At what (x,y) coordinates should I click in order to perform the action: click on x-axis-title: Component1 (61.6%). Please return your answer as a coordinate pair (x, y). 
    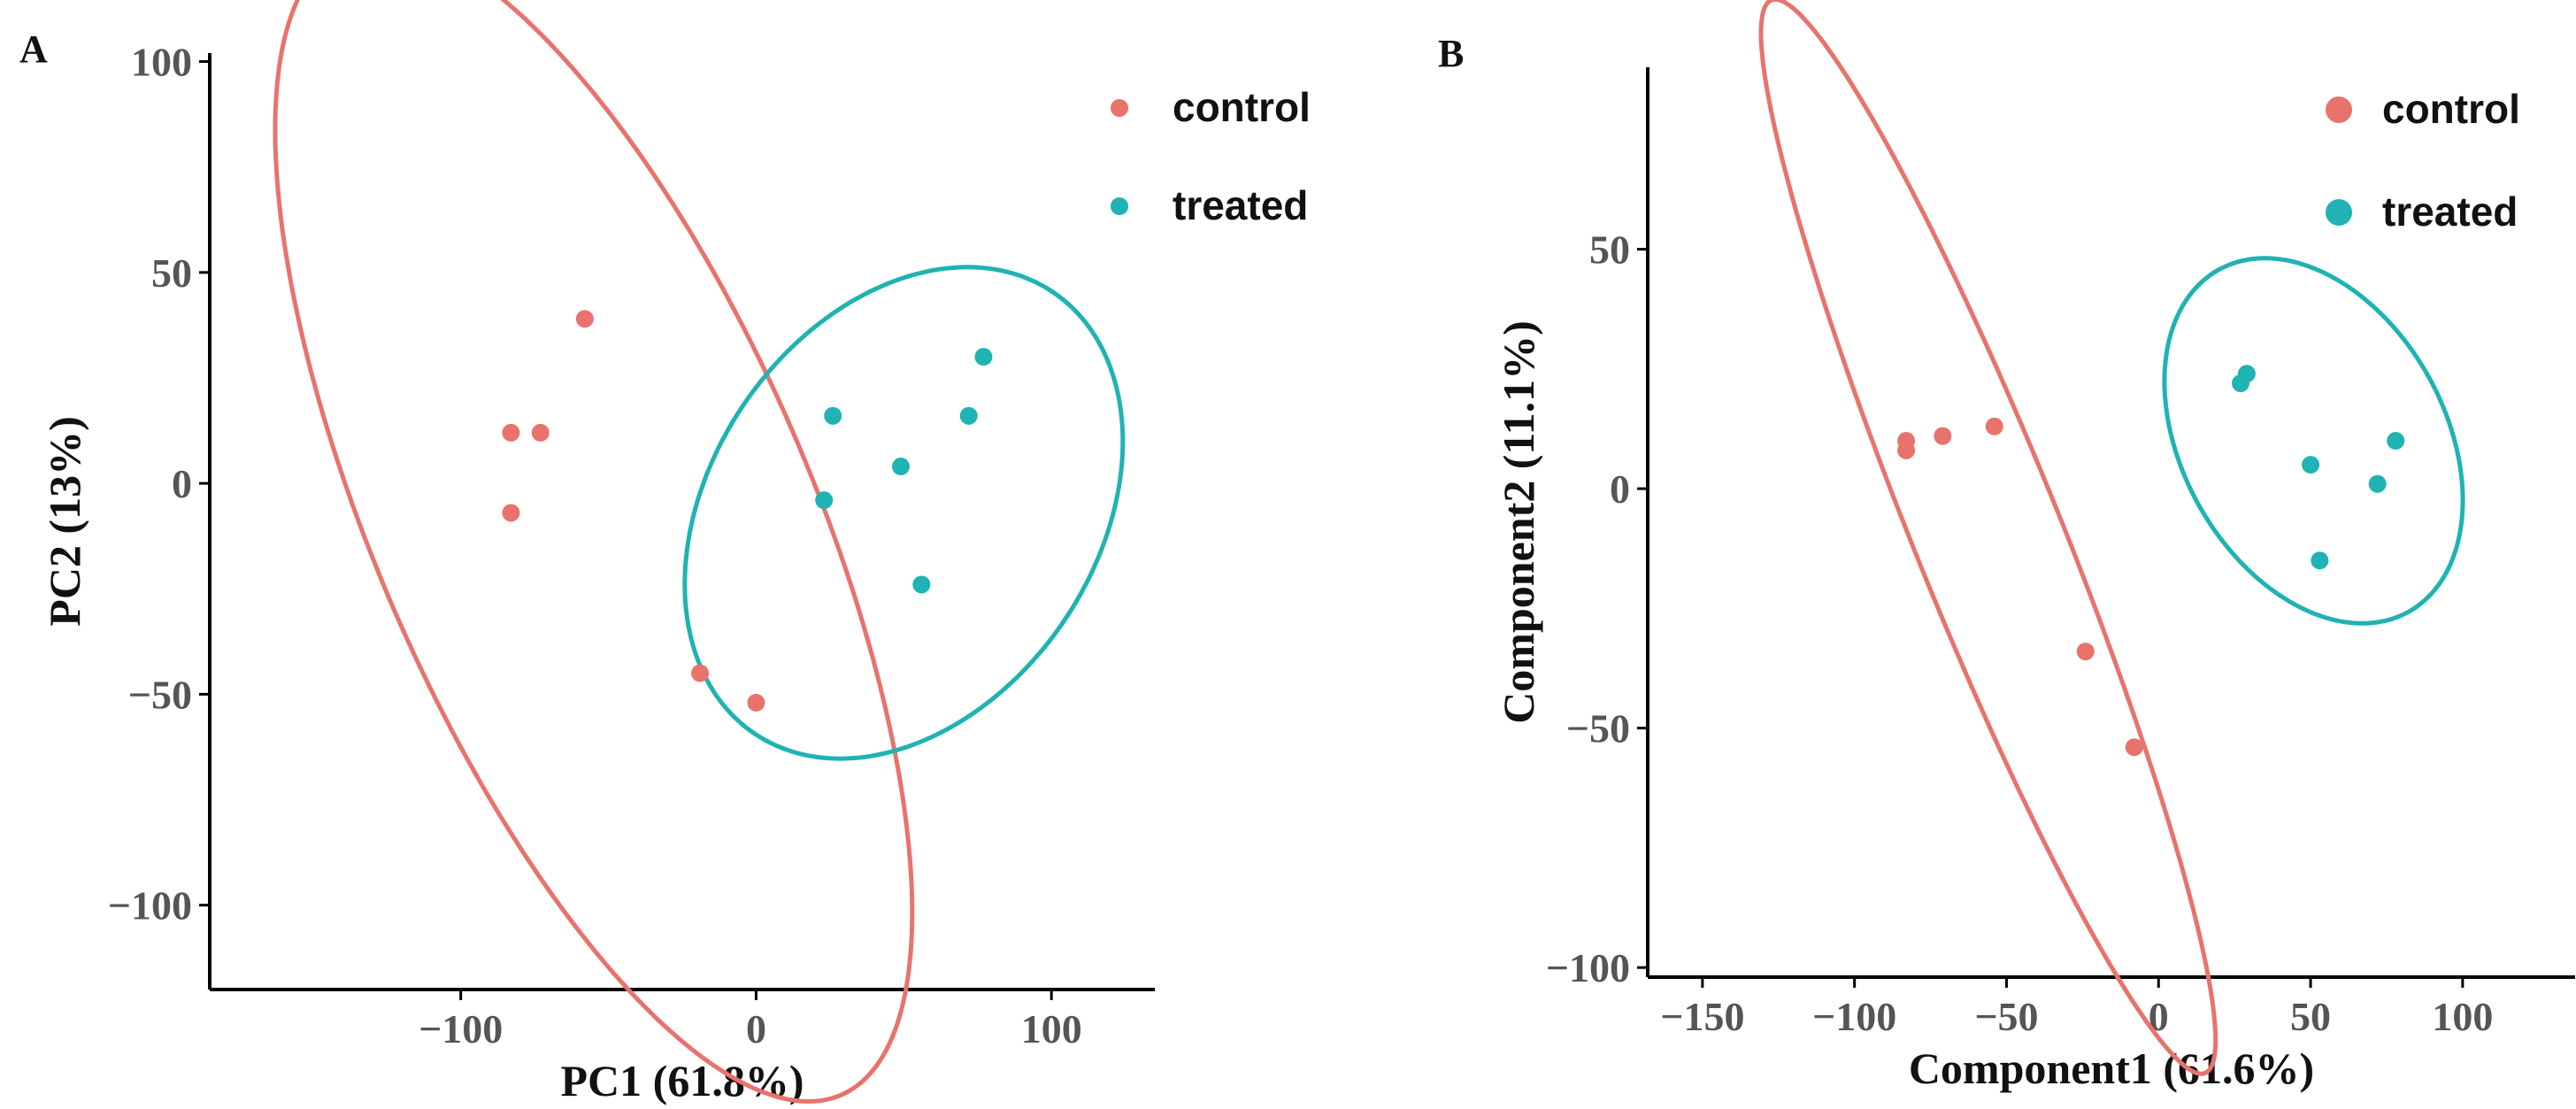
    Looking at the image, I should click on (2111, 1068).